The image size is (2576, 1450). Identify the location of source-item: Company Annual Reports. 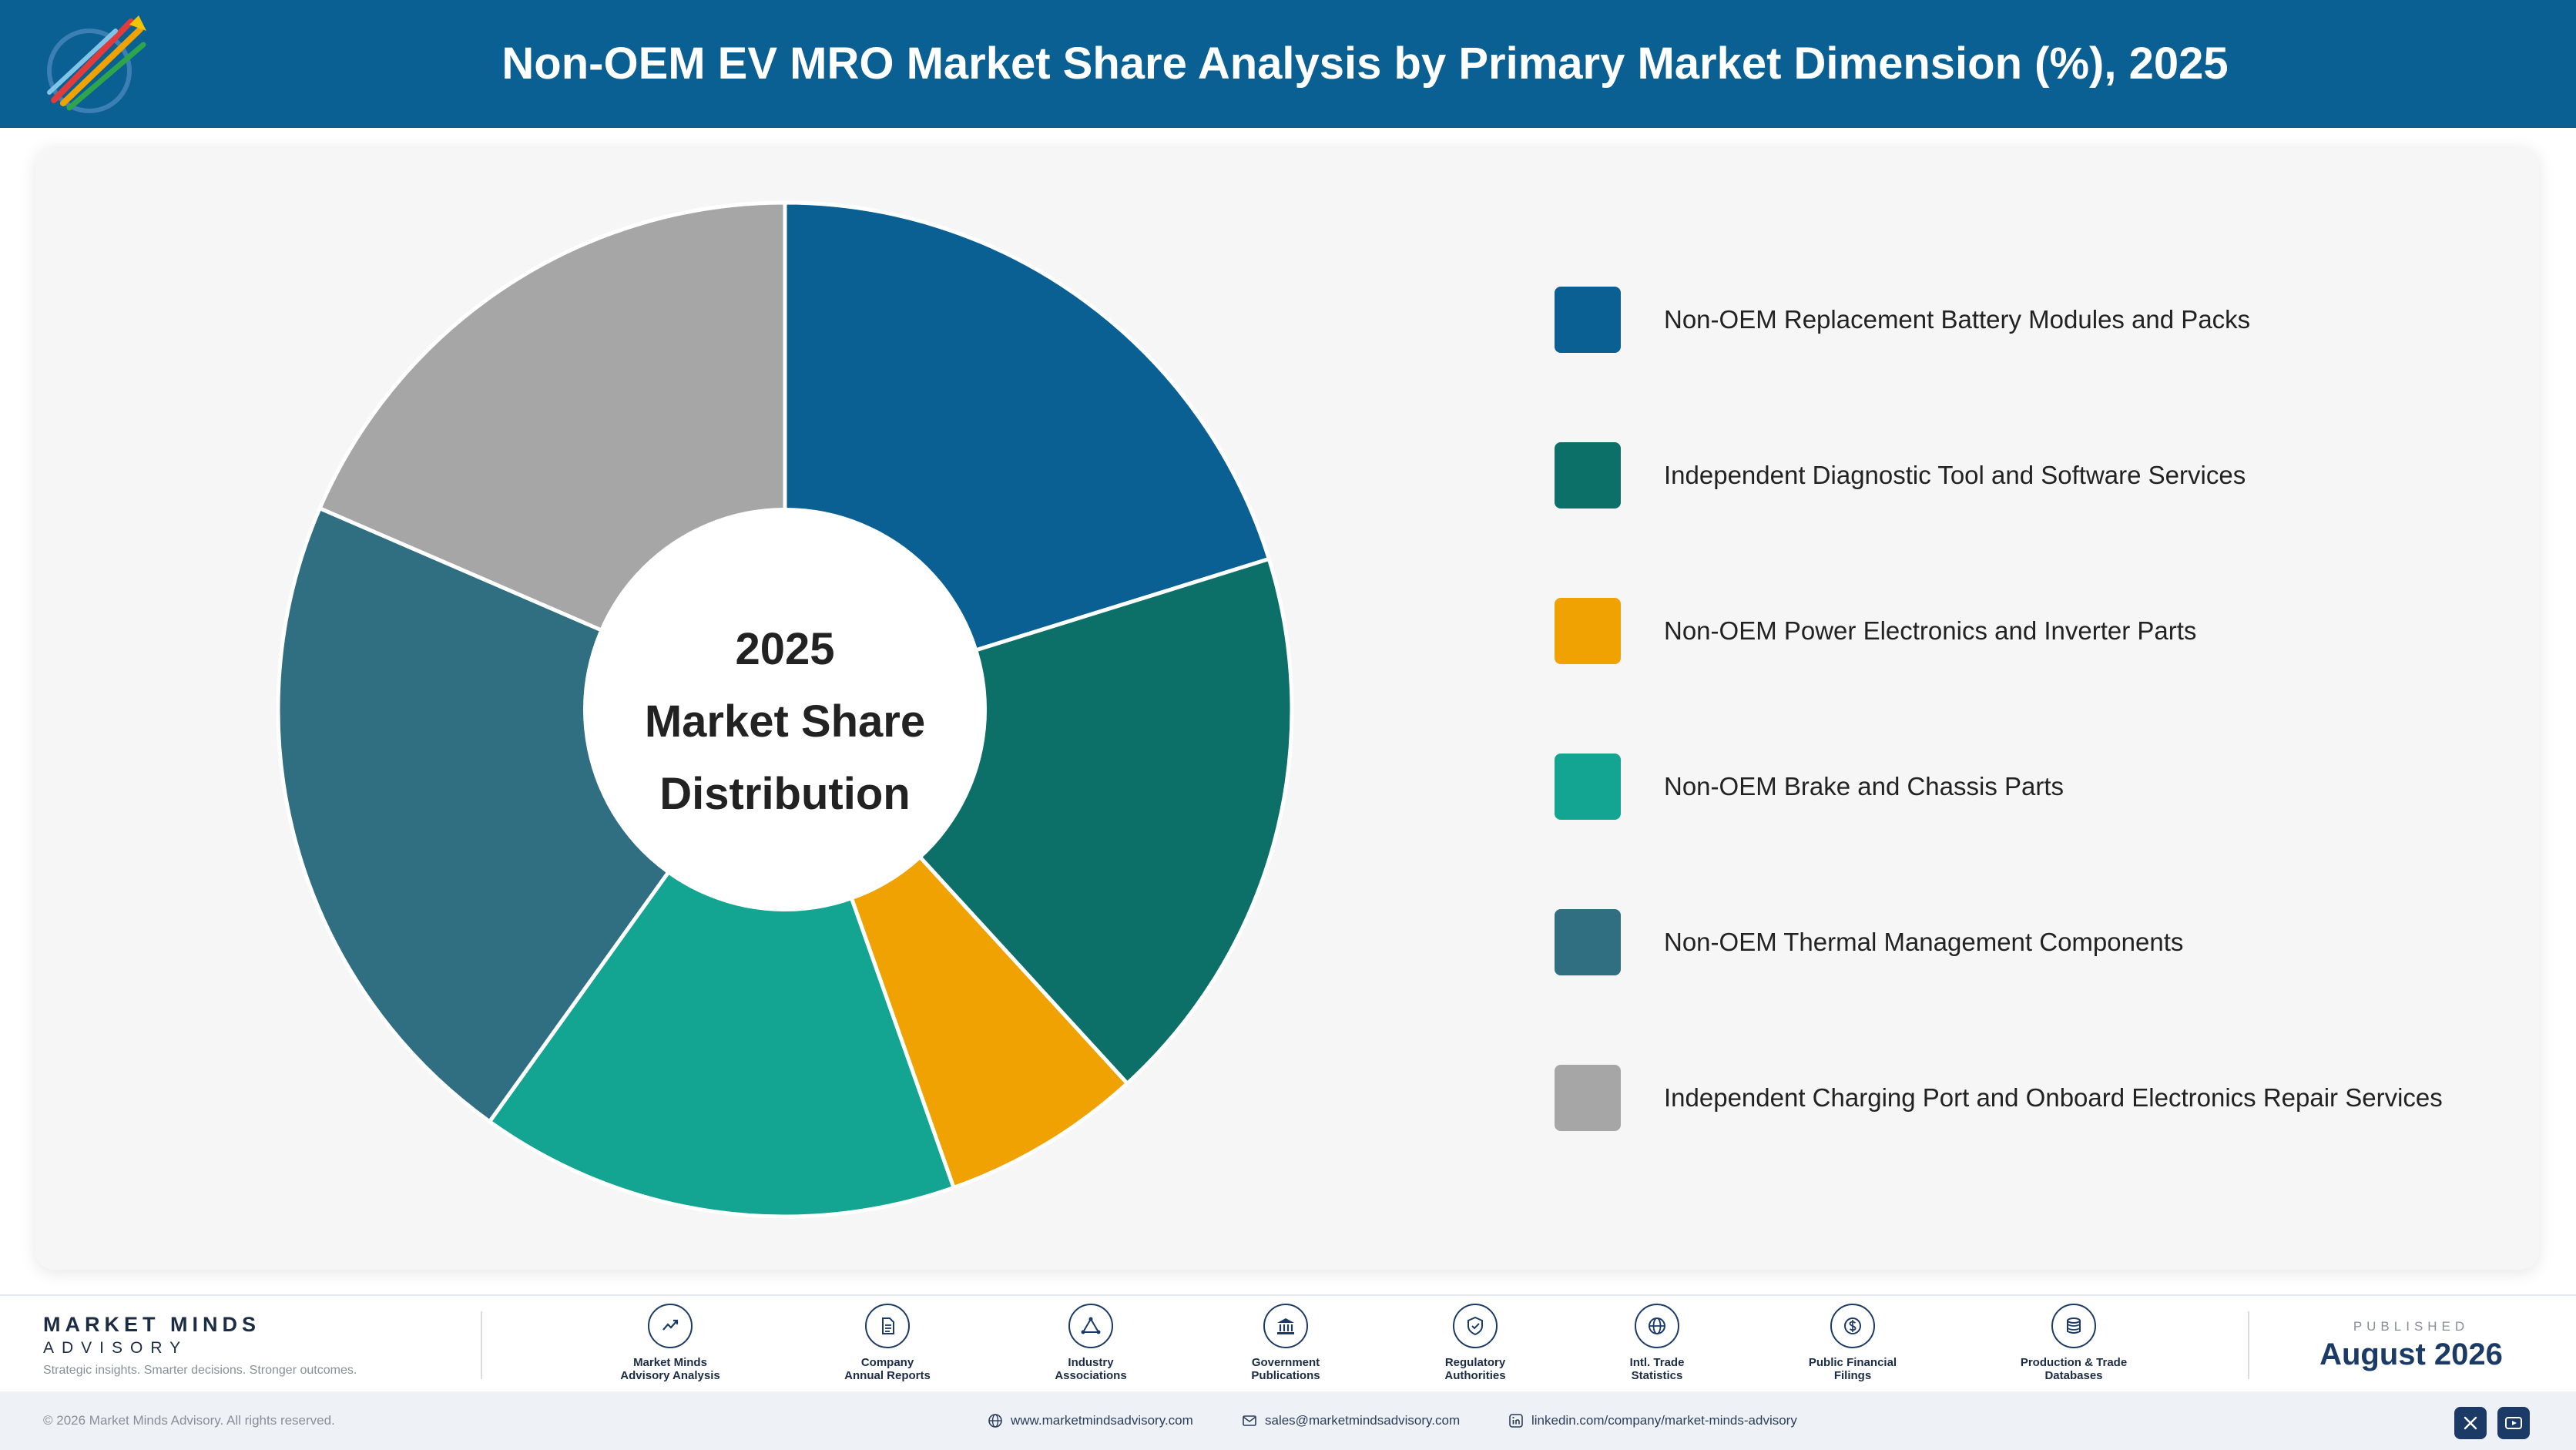
(887, 1343).